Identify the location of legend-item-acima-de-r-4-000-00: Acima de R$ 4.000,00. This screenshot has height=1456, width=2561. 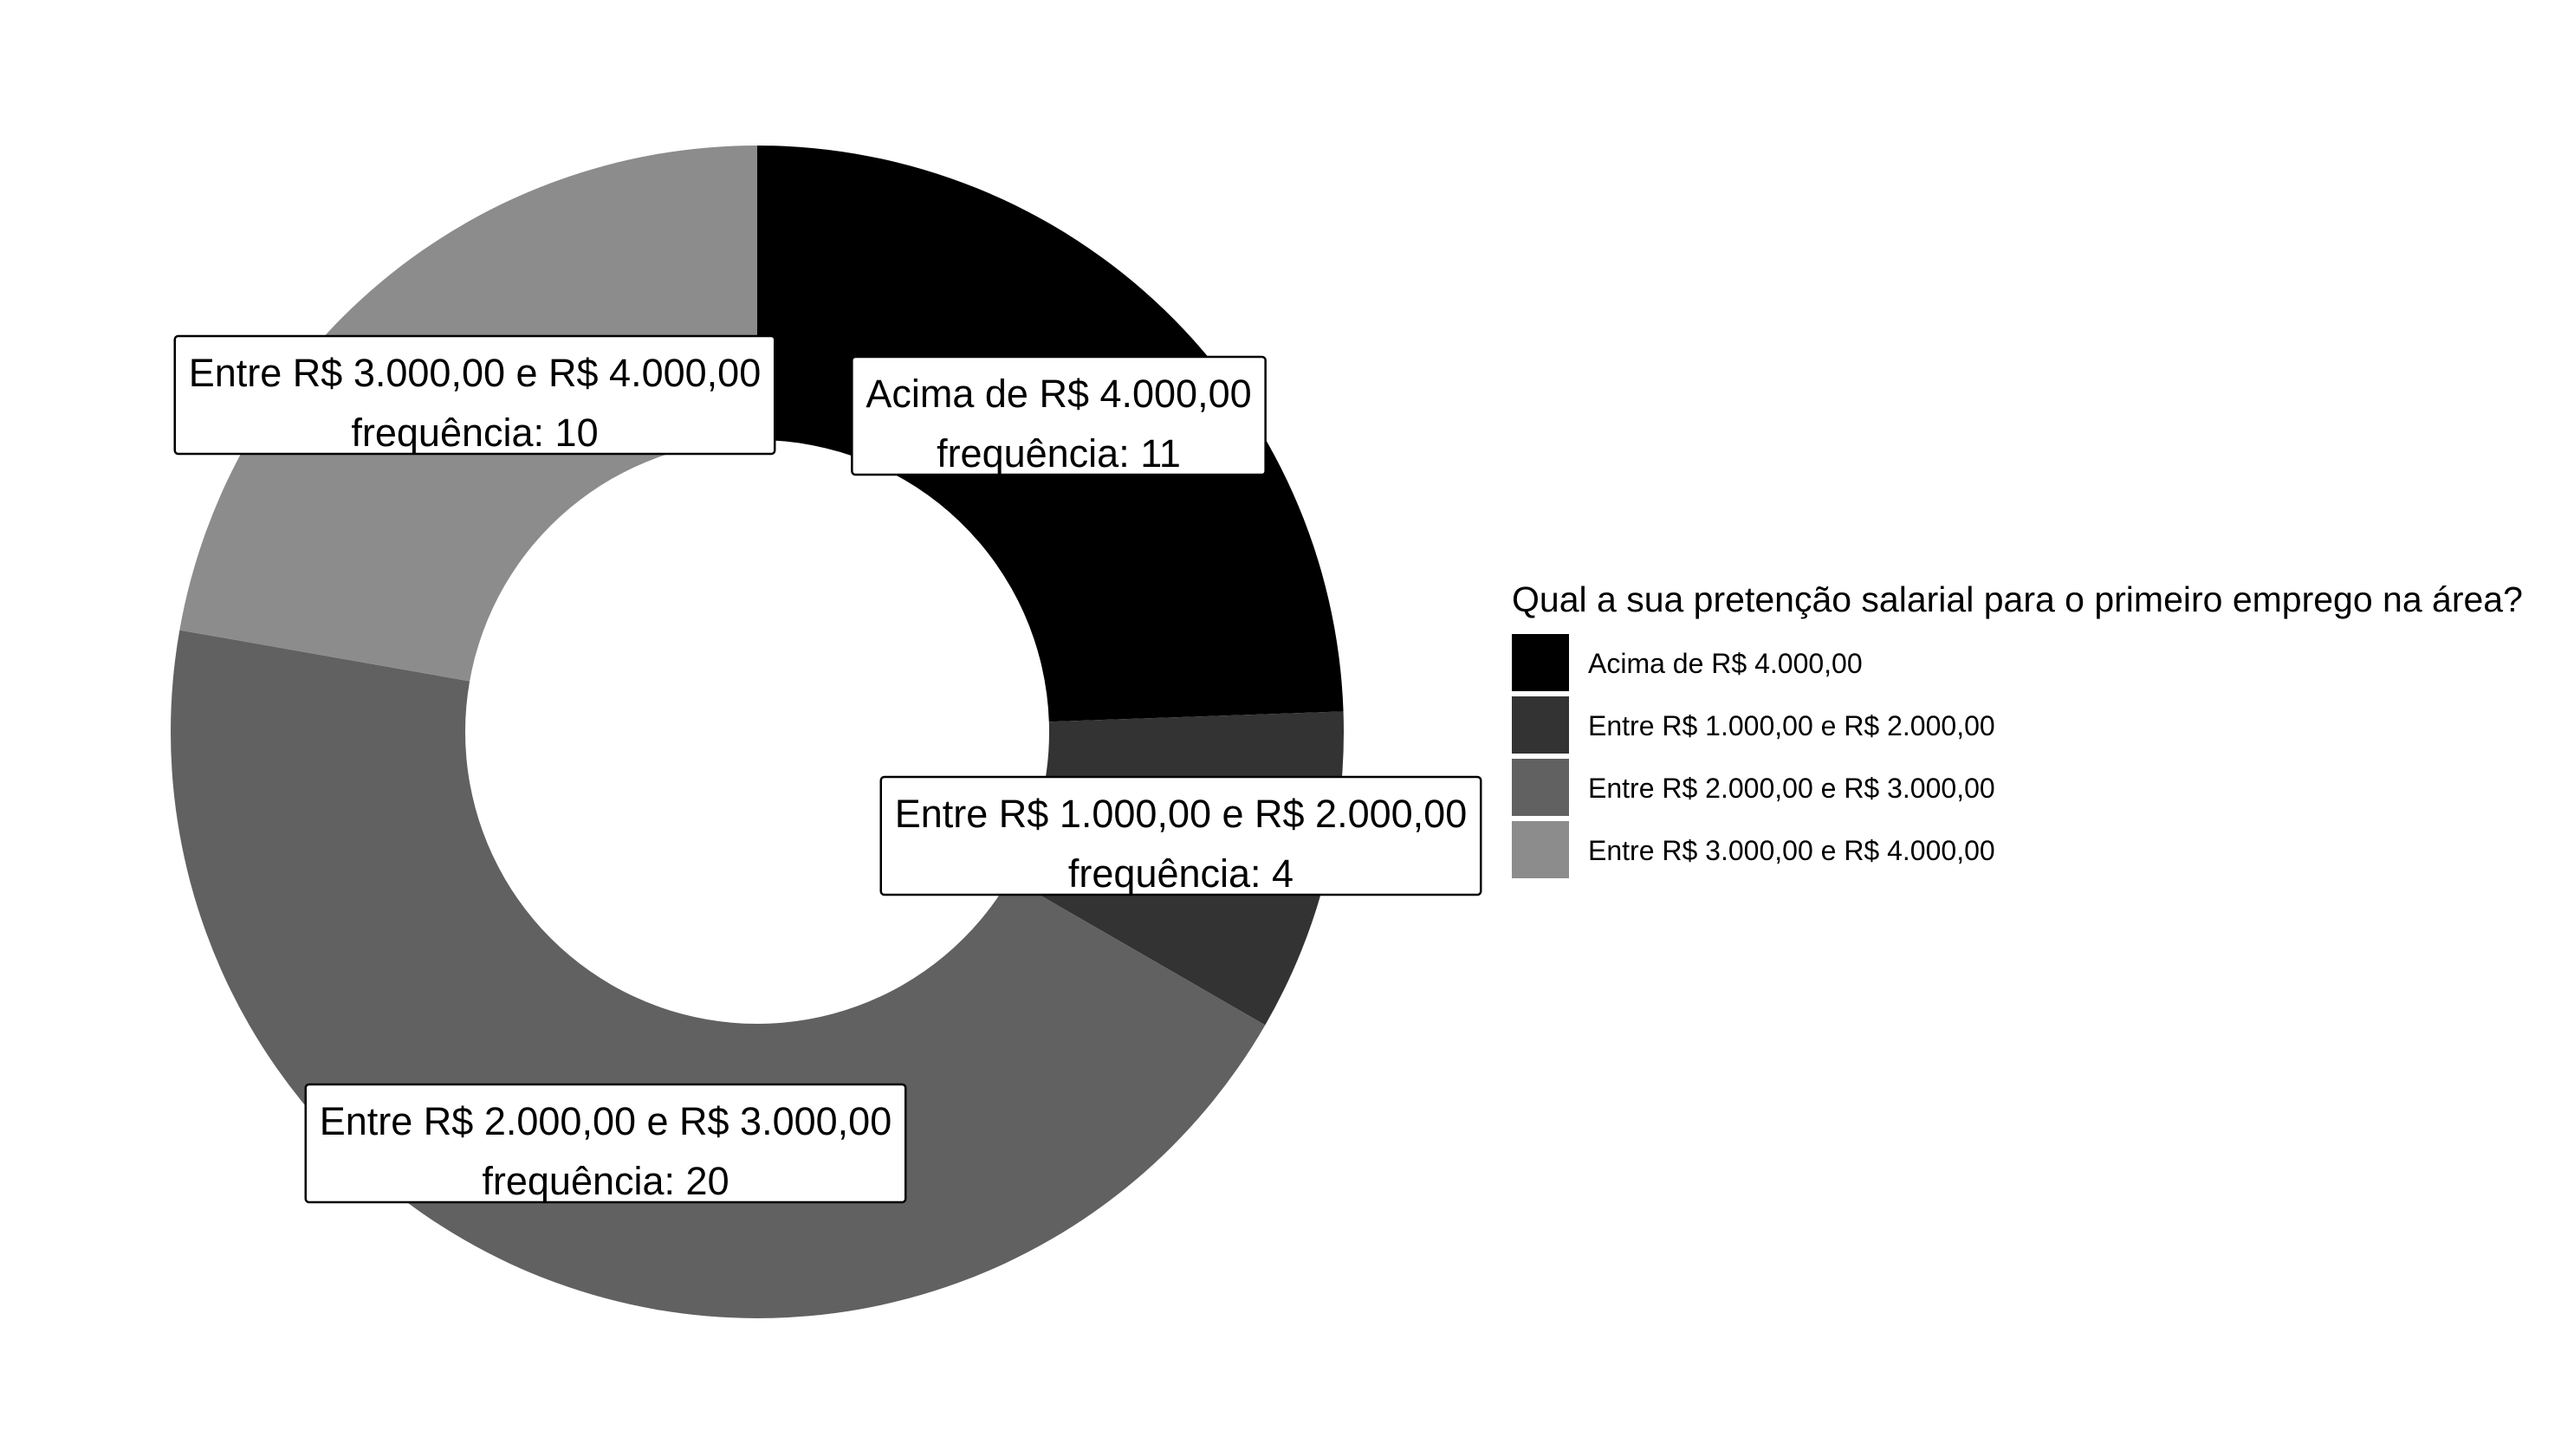
(1687, 662).